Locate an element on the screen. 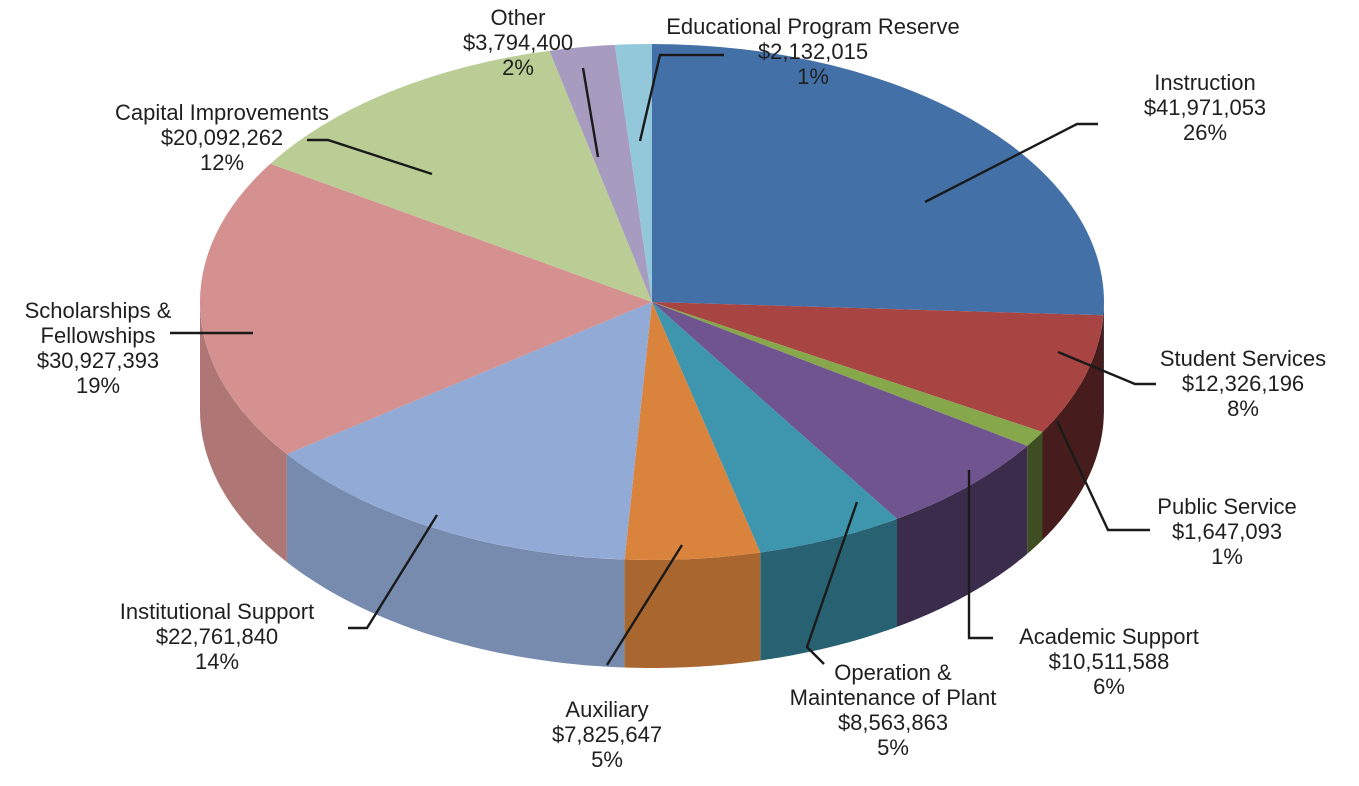  slice-scholarships-fellowships is located at coordinates (425, 309).